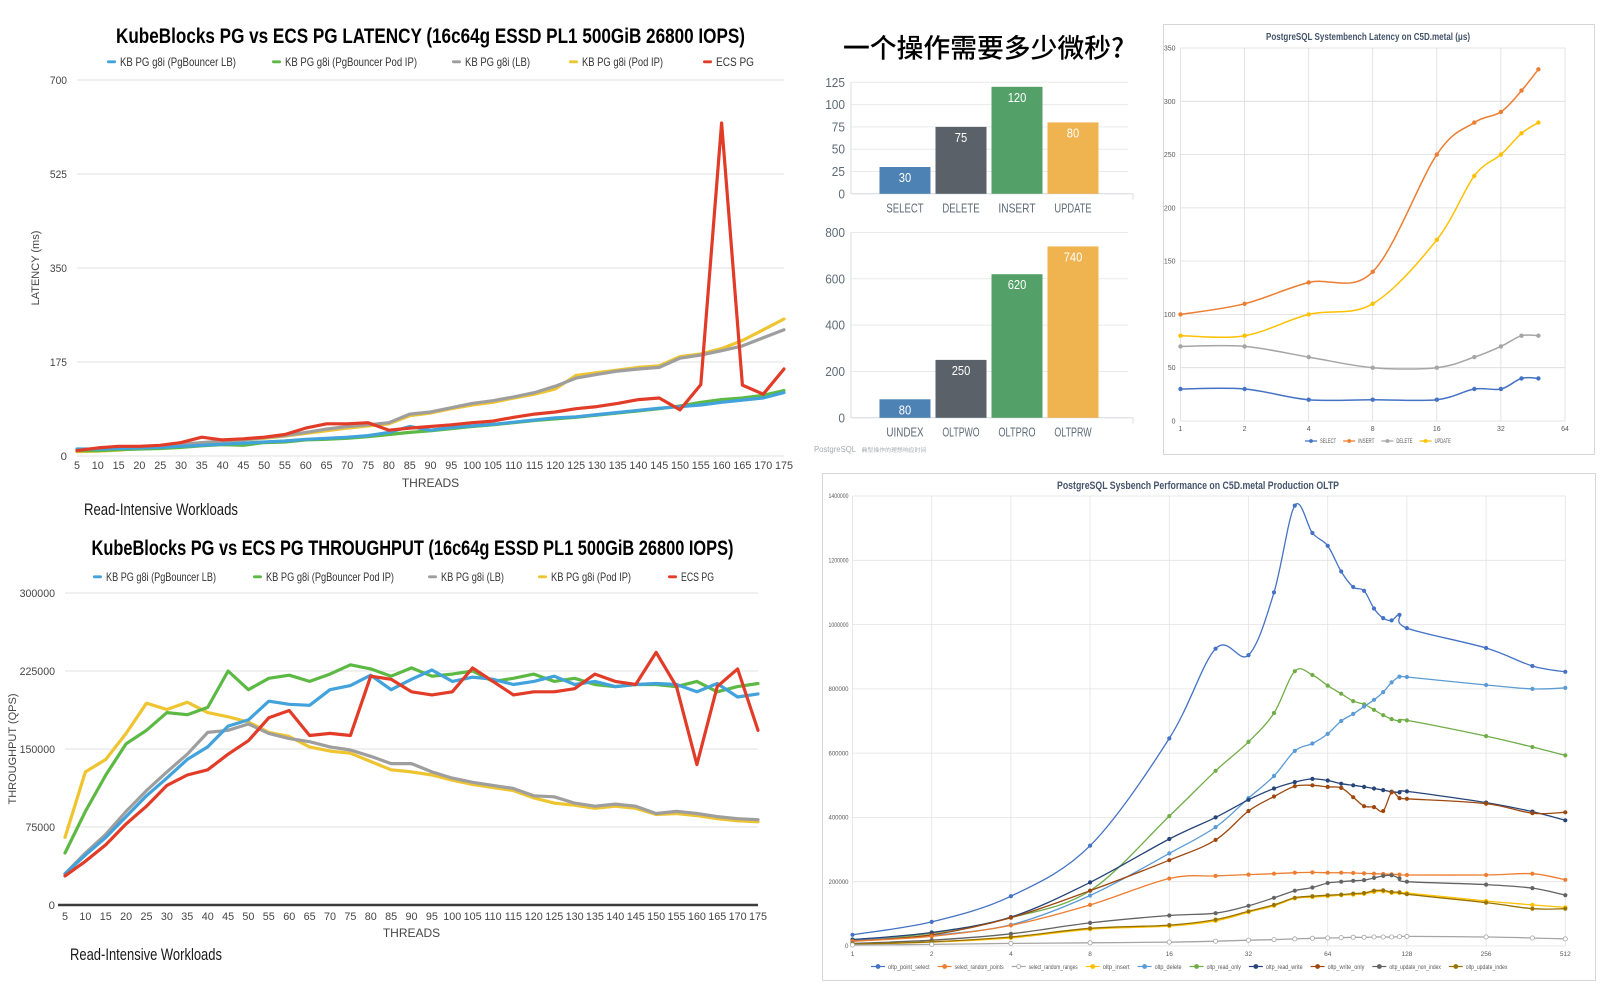  Describe the element at coordinates (1565, 429) in the screenshot. I see `svg-text: 64` at that location.